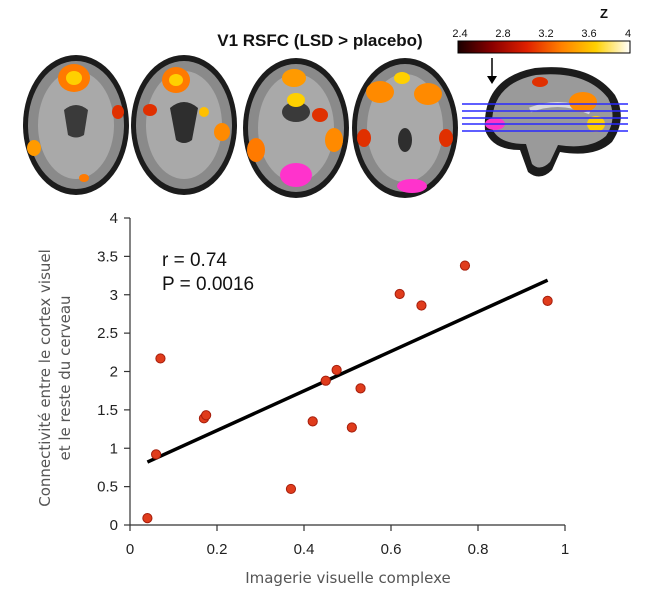 The height and width of the screenshot is (595, 650). I want to click on arrow-down-icon, so click(492, 71).